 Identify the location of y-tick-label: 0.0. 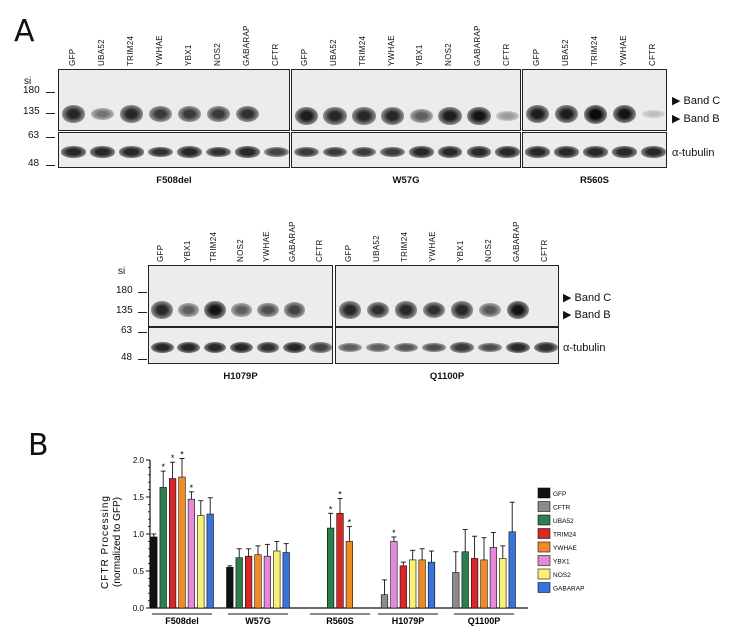
(139, 608).